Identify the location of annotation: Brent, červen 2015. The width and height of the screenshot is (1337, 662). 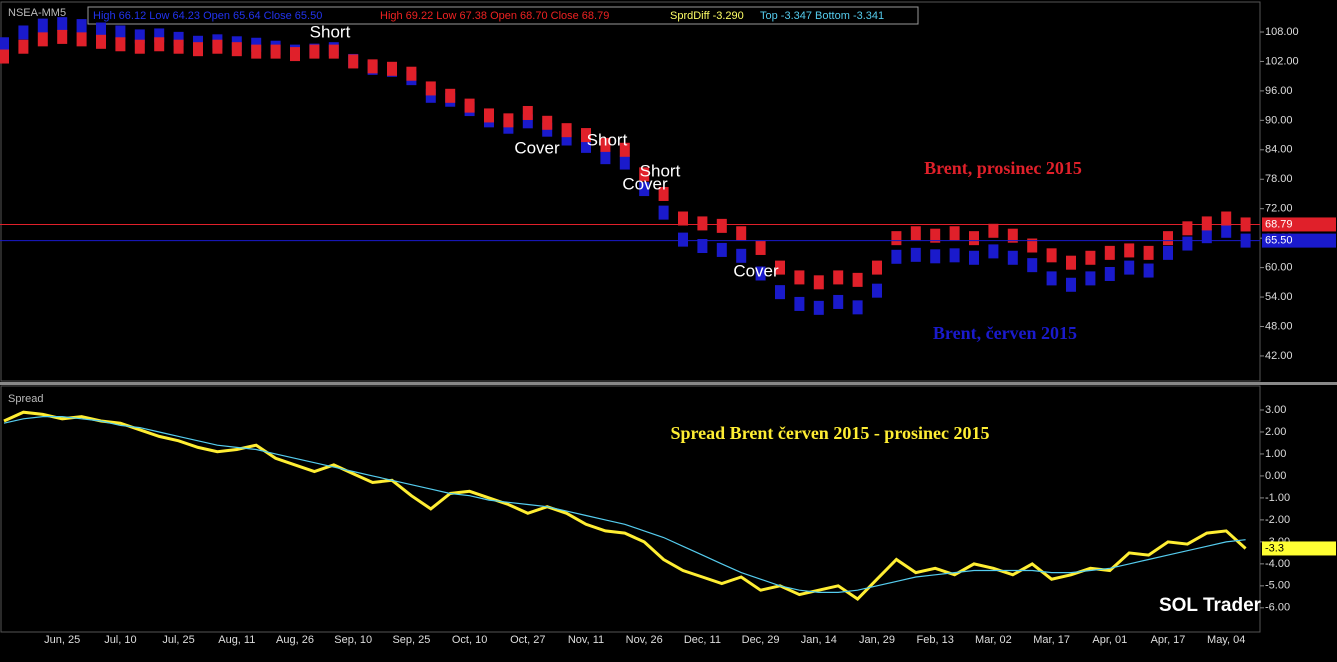
(1005, 333).